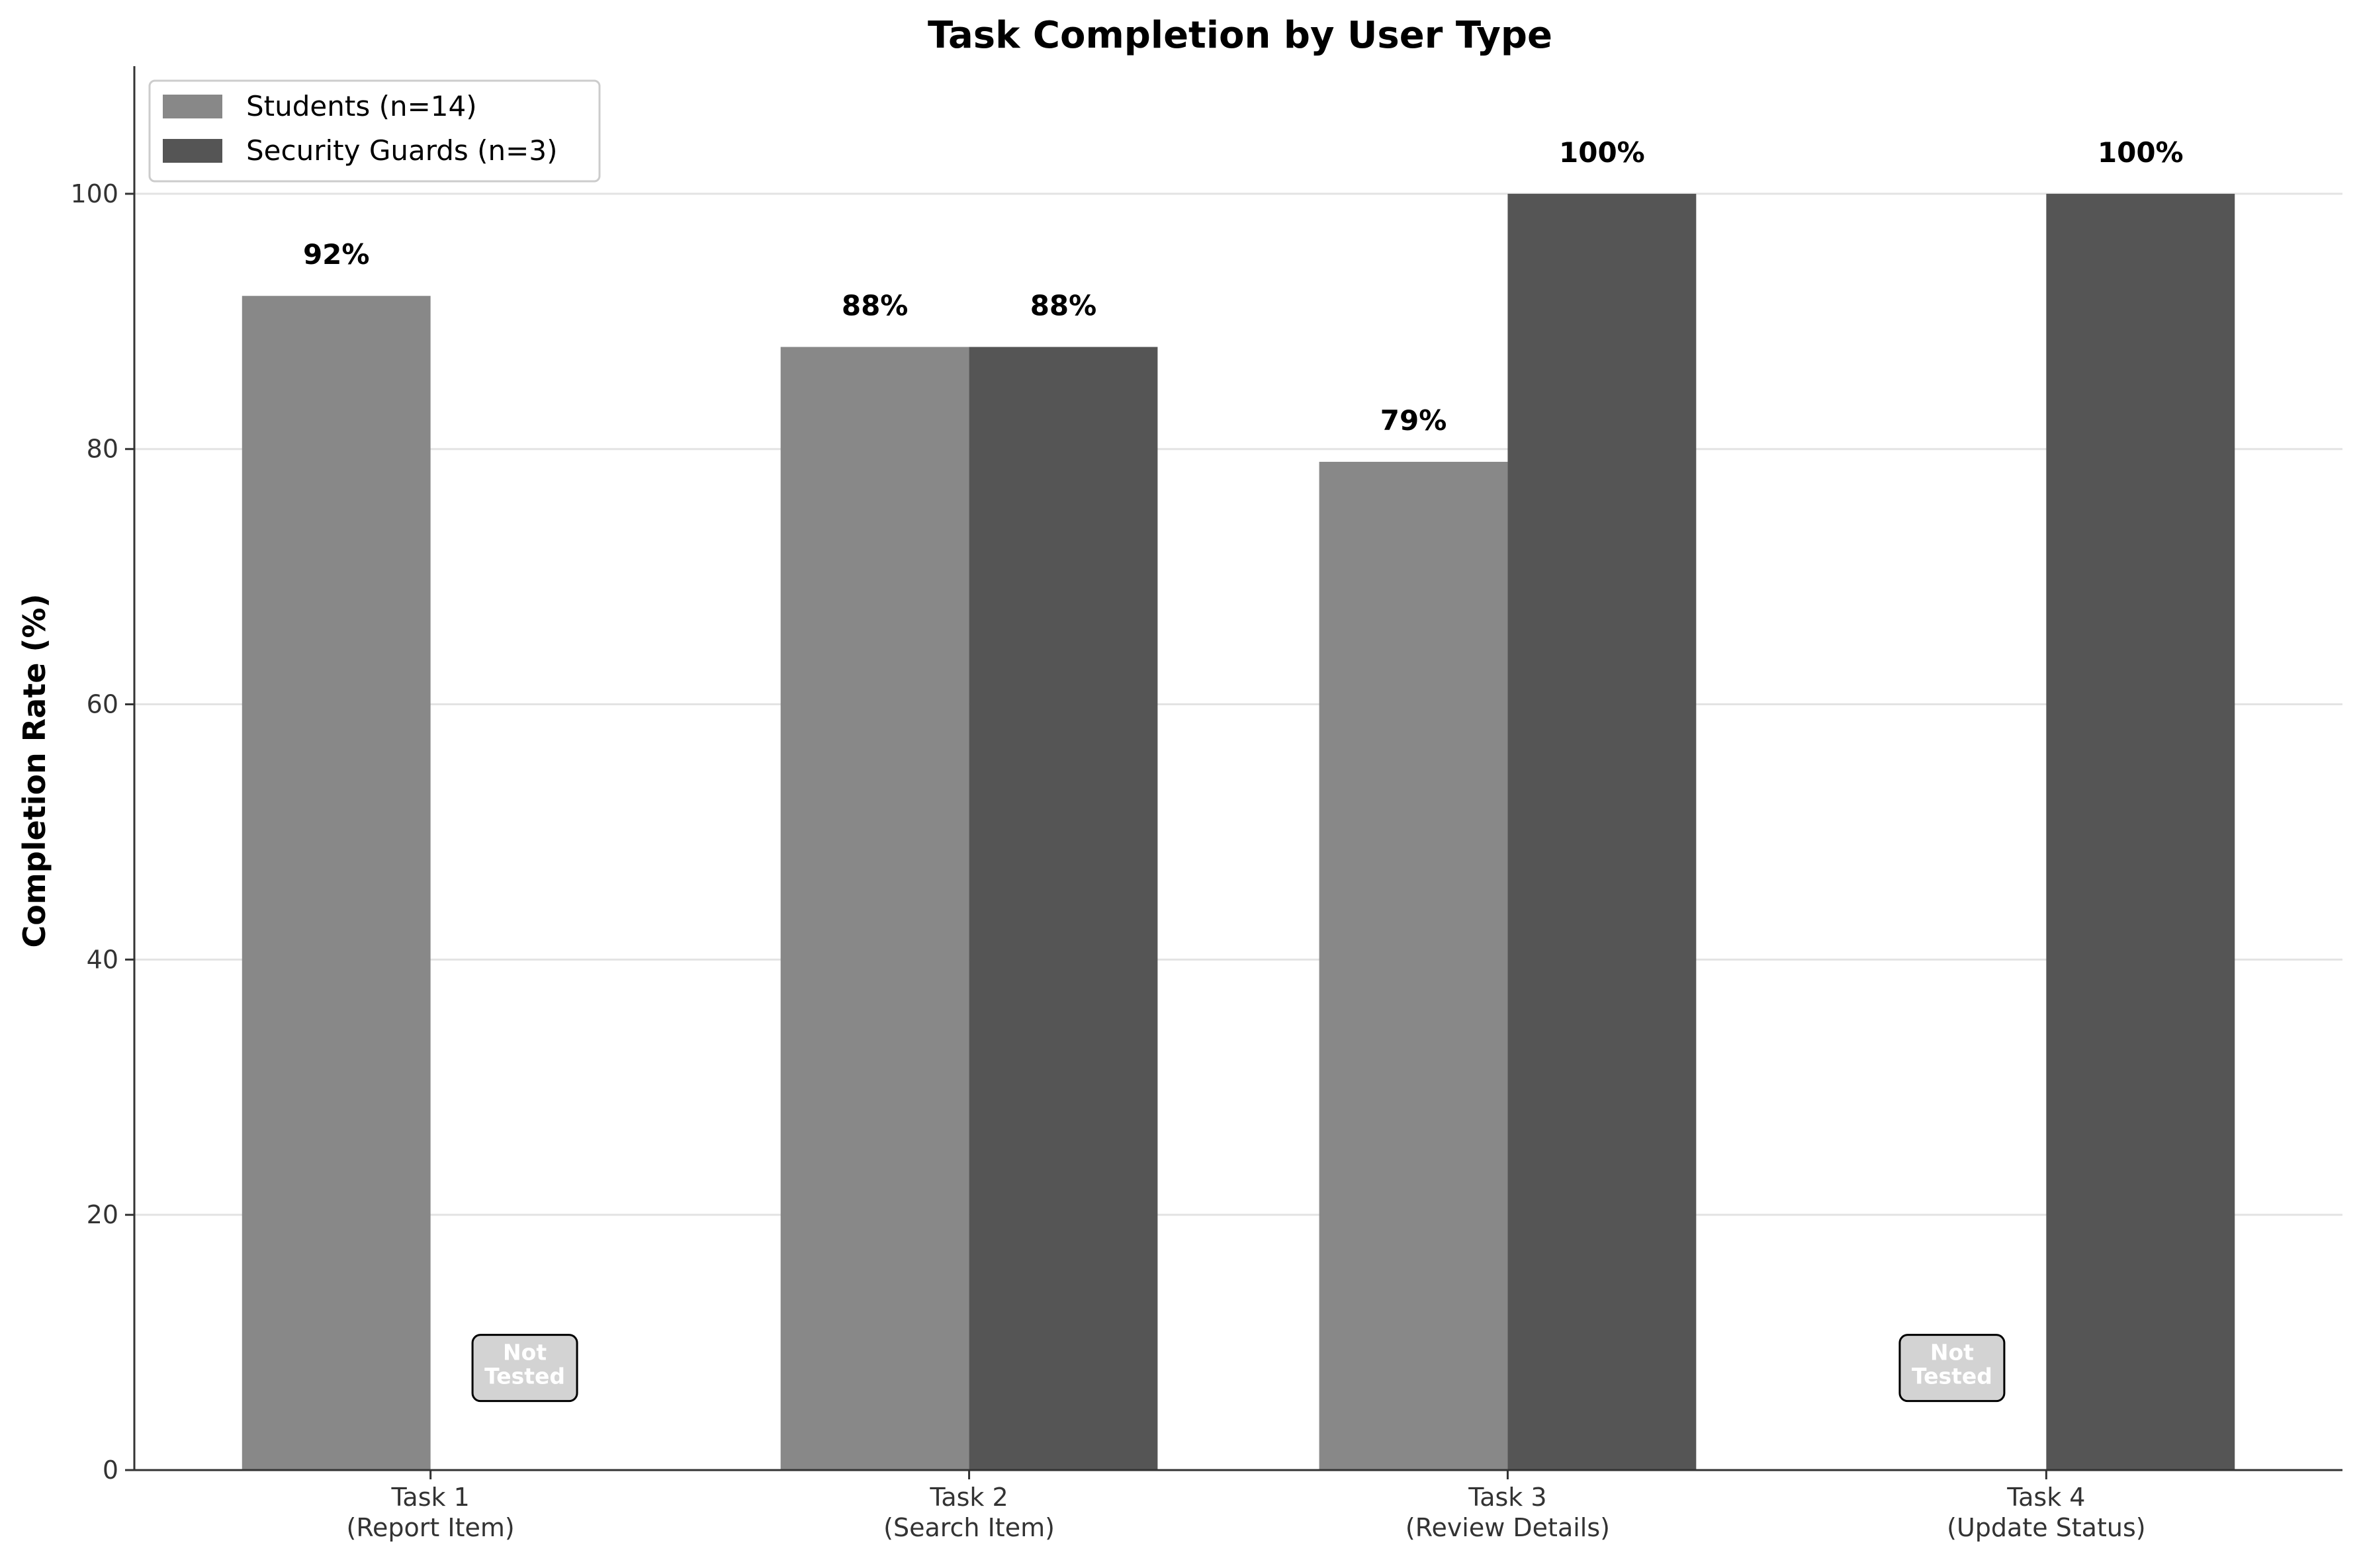 This screenshot has width=2361, height=1568. Describe the element at coordinates (336, 255) in the screenshot. I see `value-label: 92%` at that location.